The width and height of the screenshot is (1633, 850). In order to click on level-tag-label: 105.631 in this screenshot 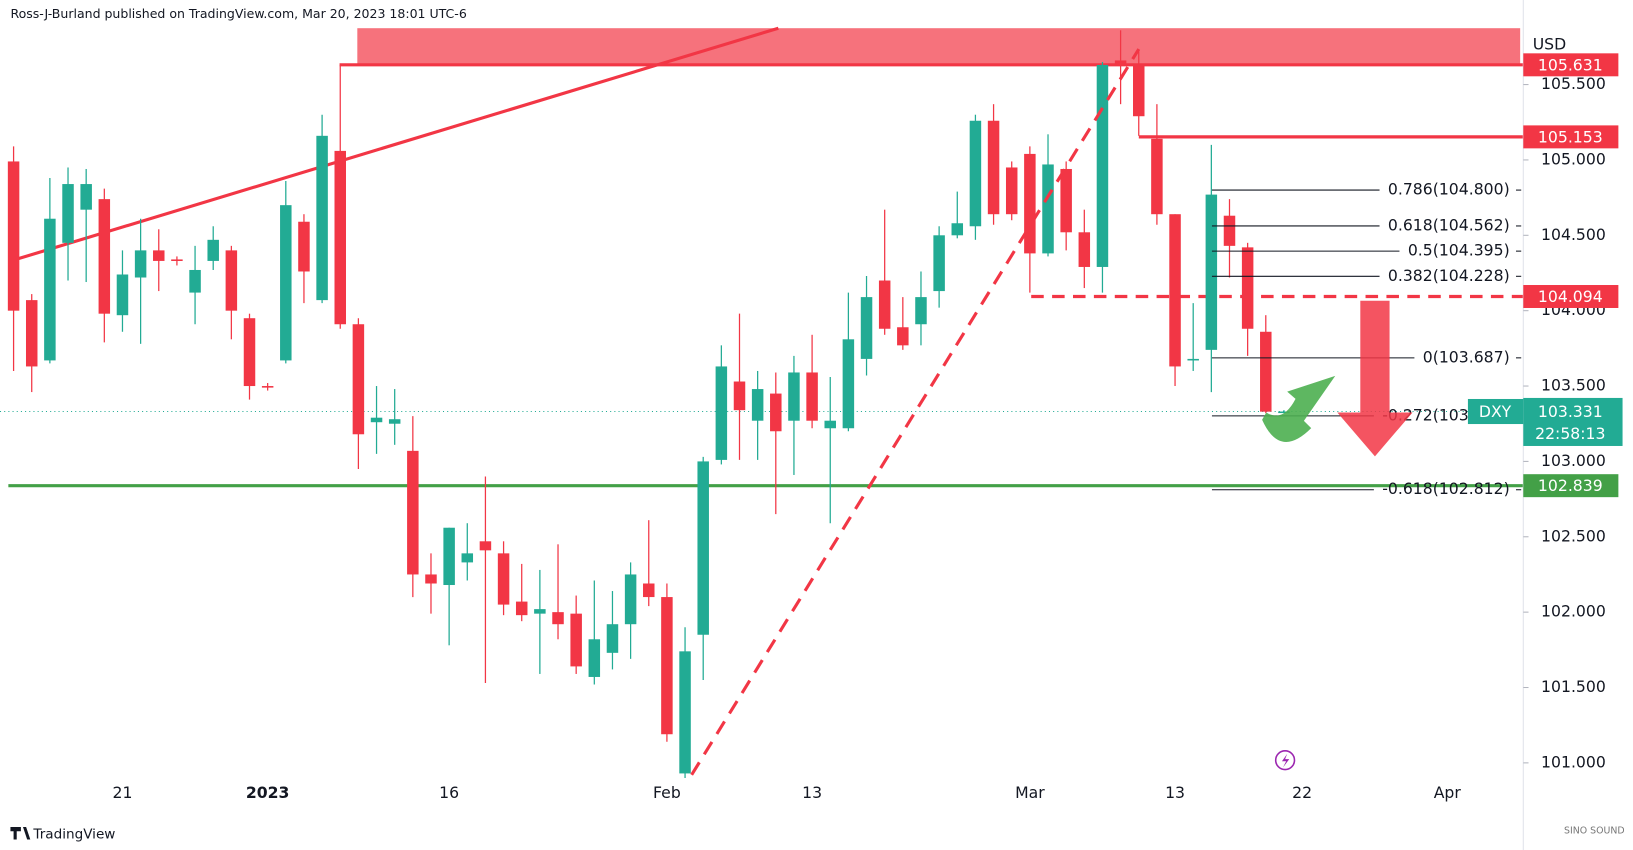, I will do `click(1570, 64)`.